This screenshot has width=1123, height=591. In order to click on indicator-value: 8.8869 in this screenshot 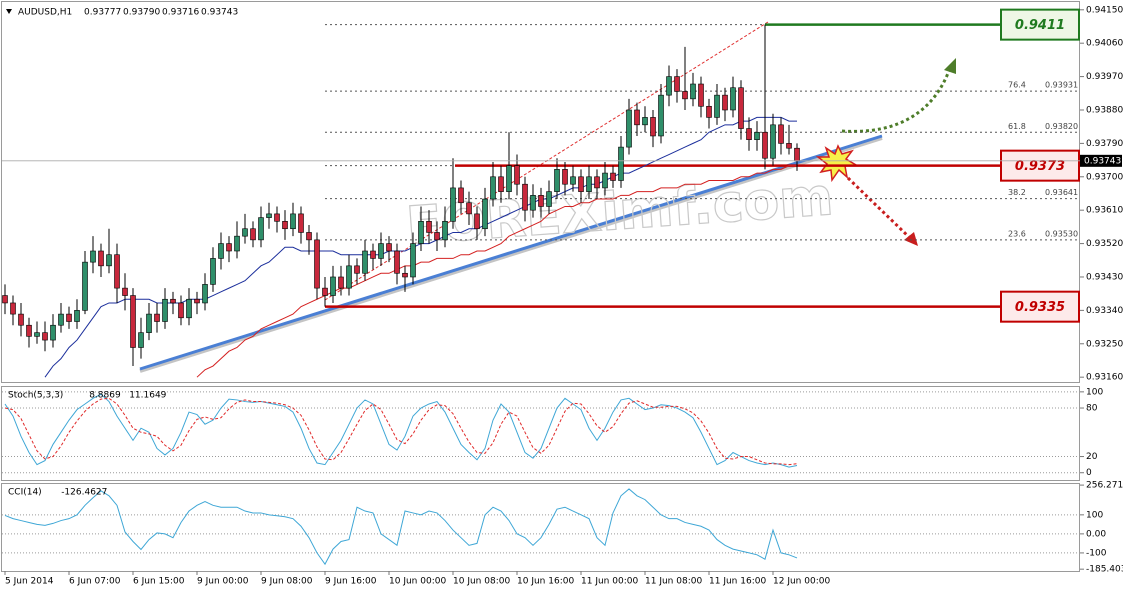, I will do `click(105, 396)`.